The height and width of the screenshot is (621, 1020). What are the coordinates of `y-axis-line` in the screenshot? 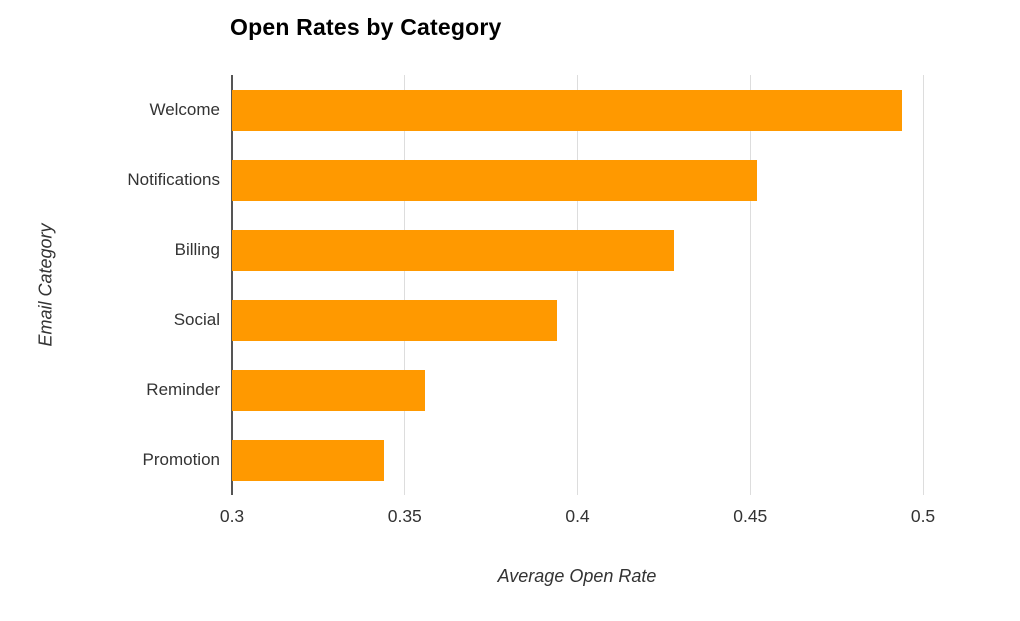 It's located at (232, 285).